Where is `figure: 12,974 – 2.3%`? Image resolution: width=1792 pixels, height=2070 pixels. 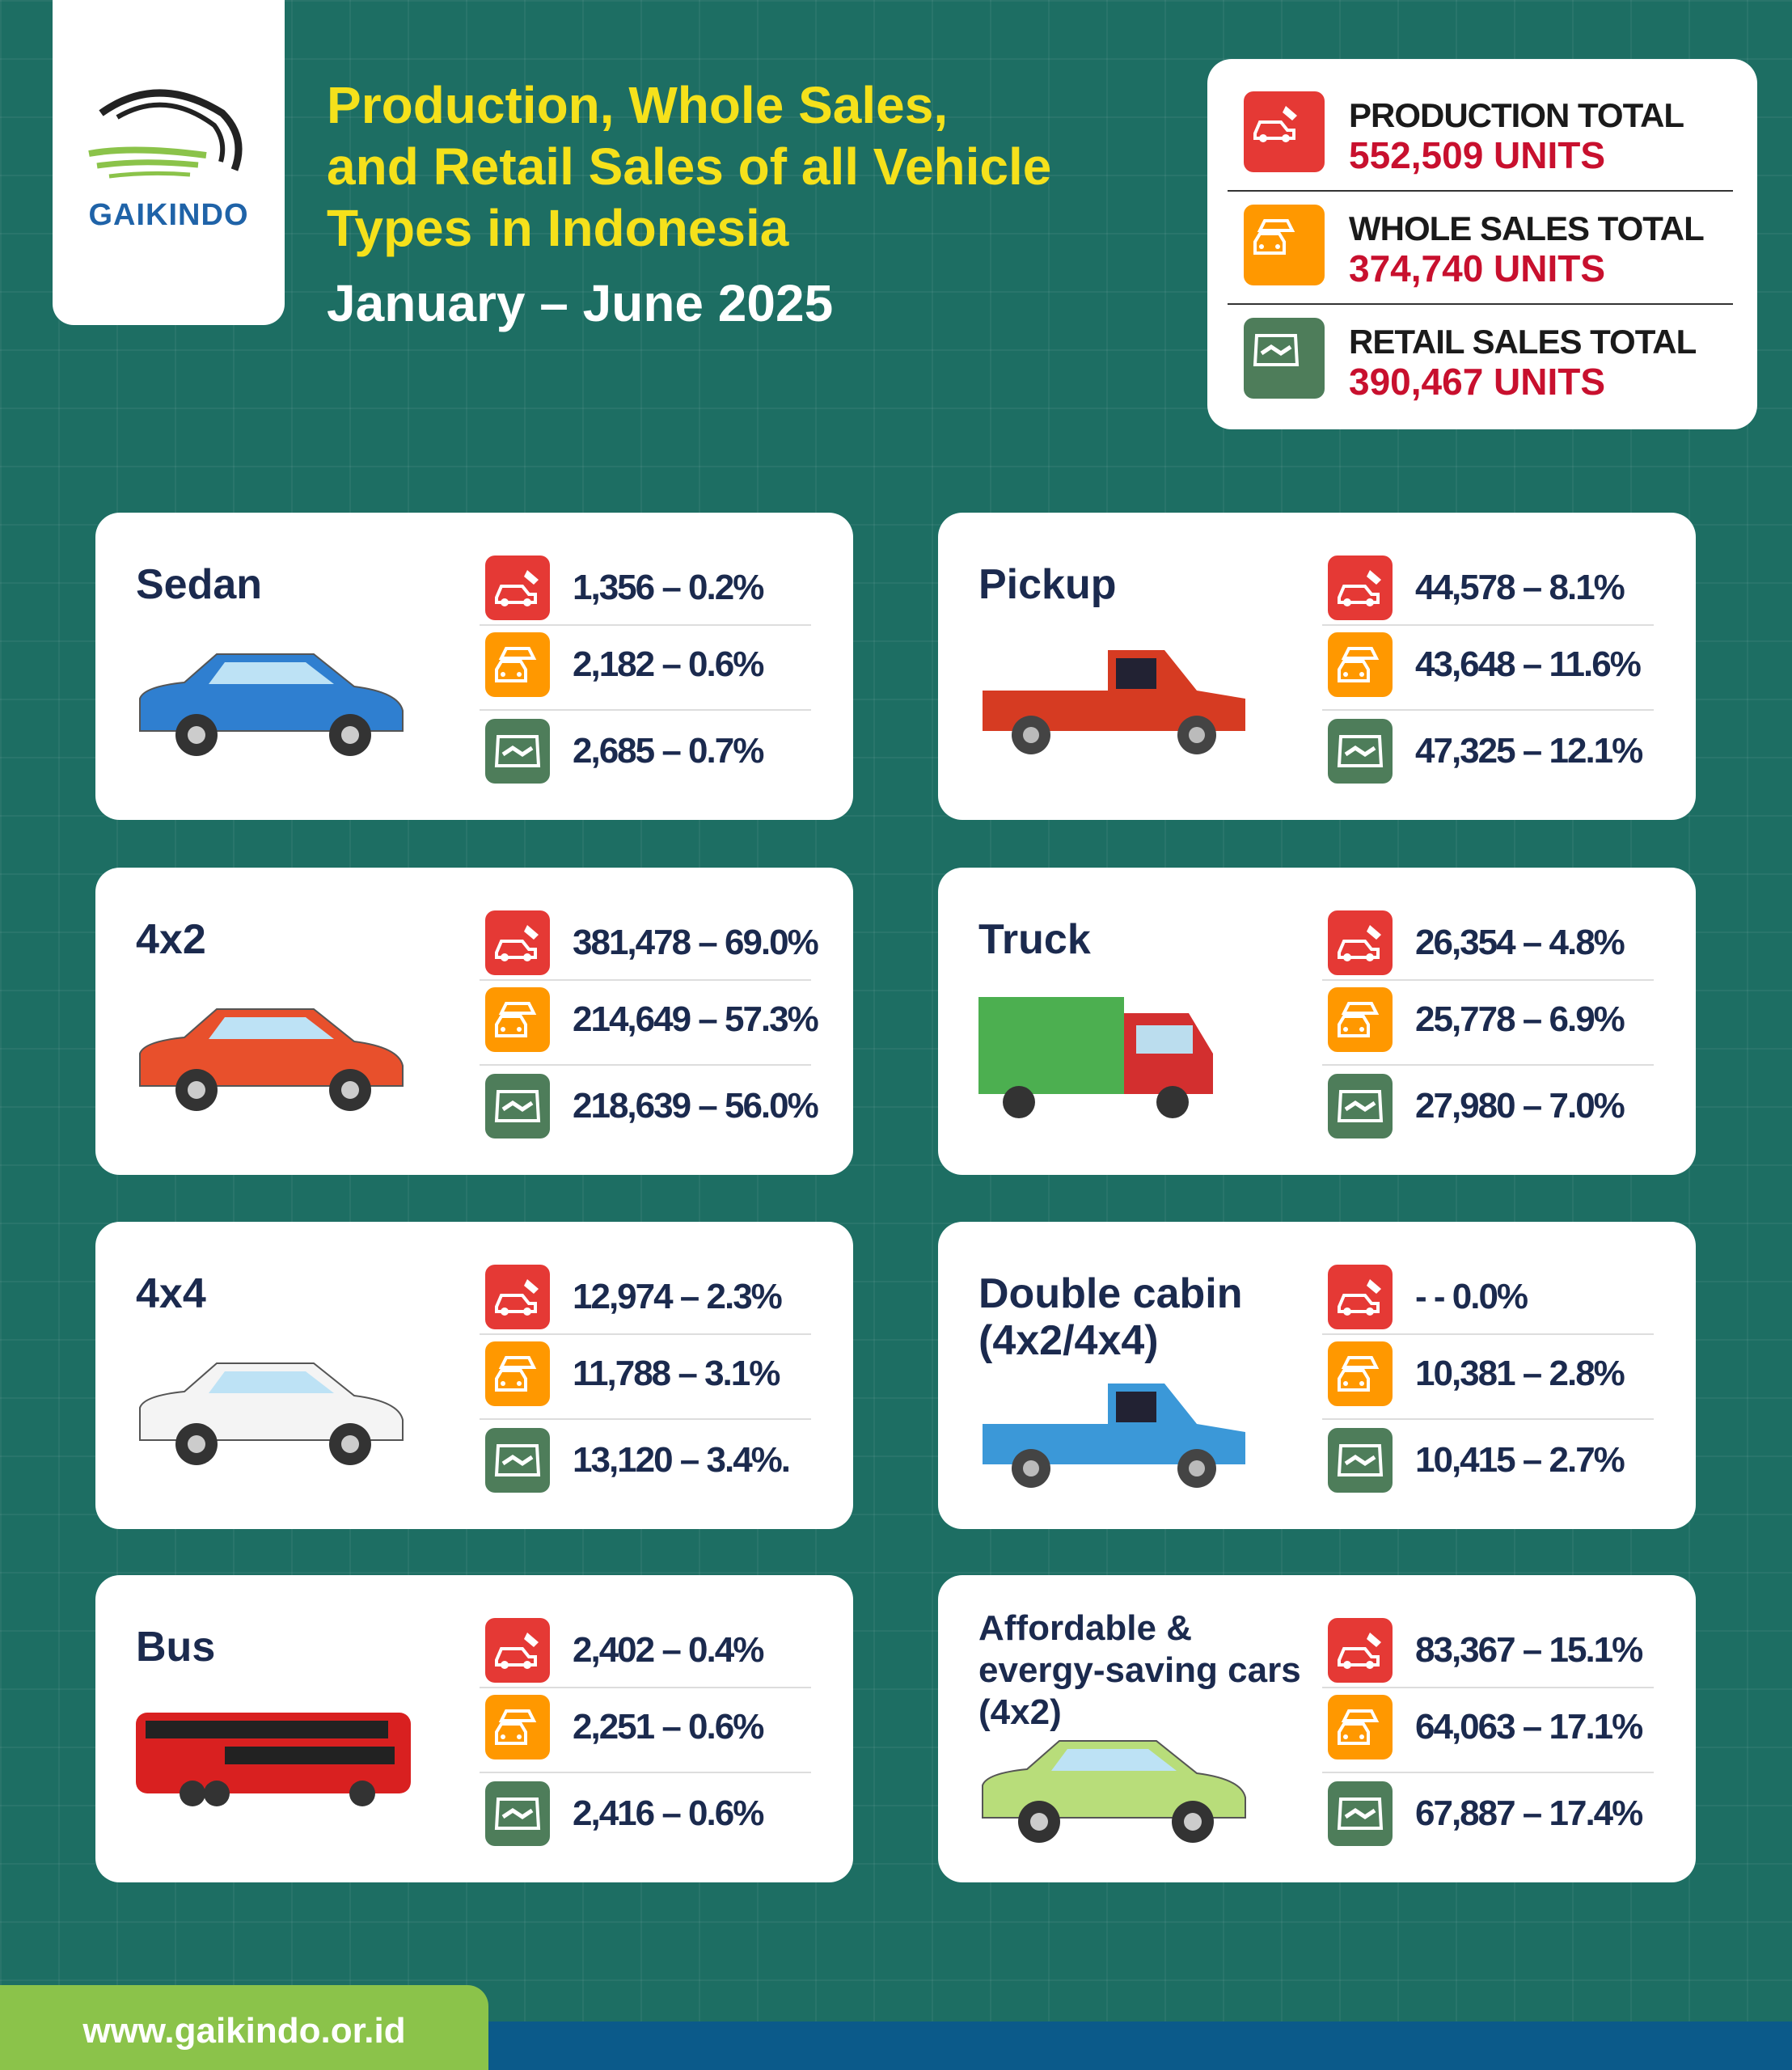
figure: 12,974 – 2.3% is located at coordinates (678, 1296).